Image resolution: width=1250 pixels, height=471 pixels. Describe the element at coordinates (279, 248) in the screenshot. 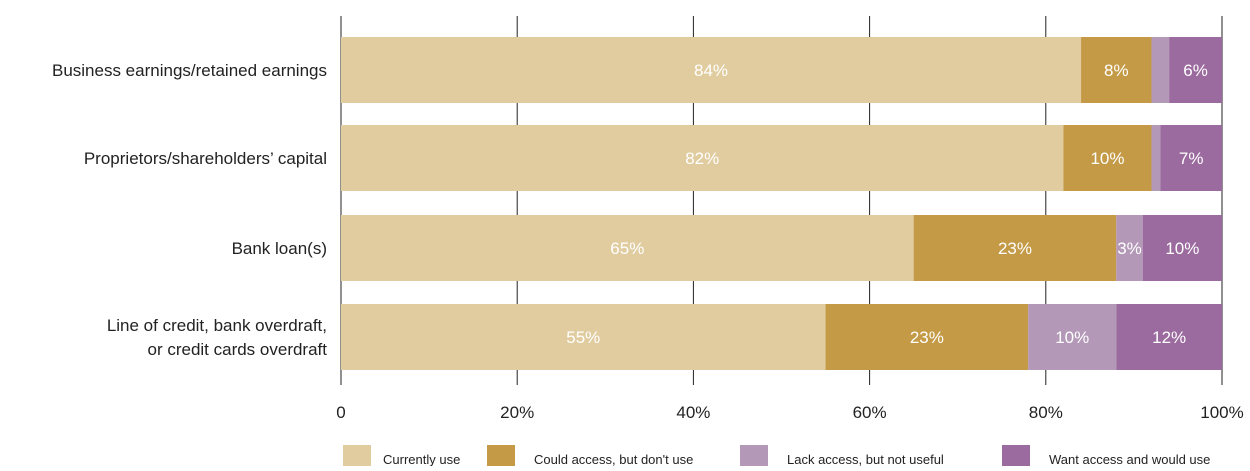

I see `category-label: Bank loan(s)` at that location.